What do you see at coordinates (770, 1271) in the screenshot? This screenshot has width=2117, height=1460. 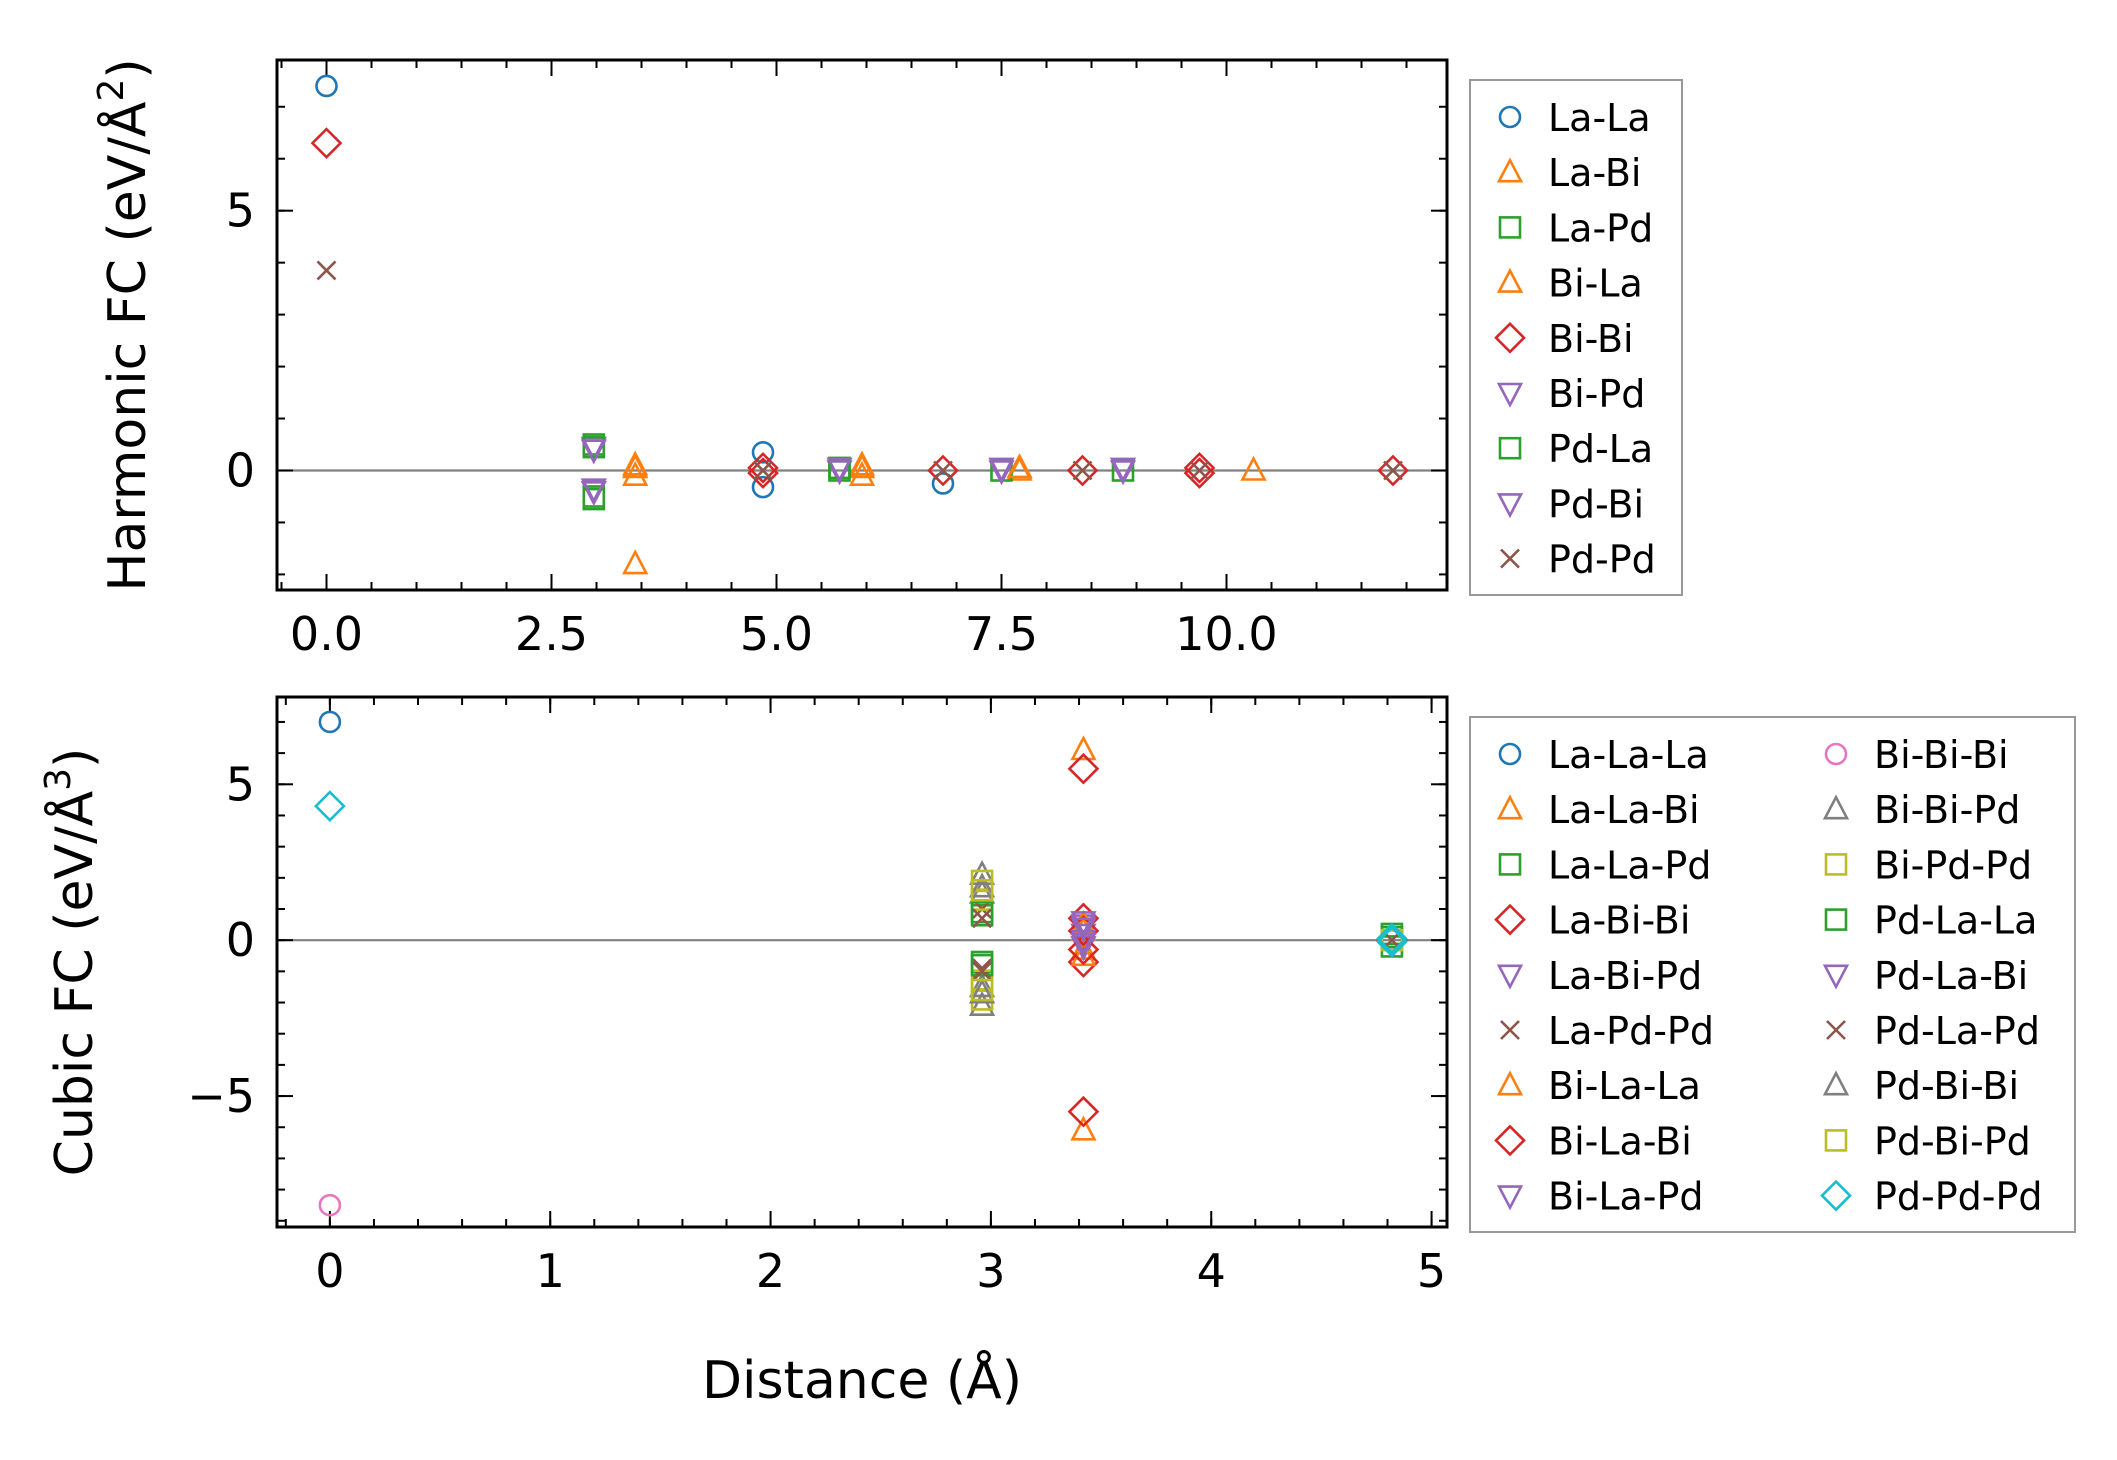 I see `x-tick-label: 2` at bounding box center [770, 1271].